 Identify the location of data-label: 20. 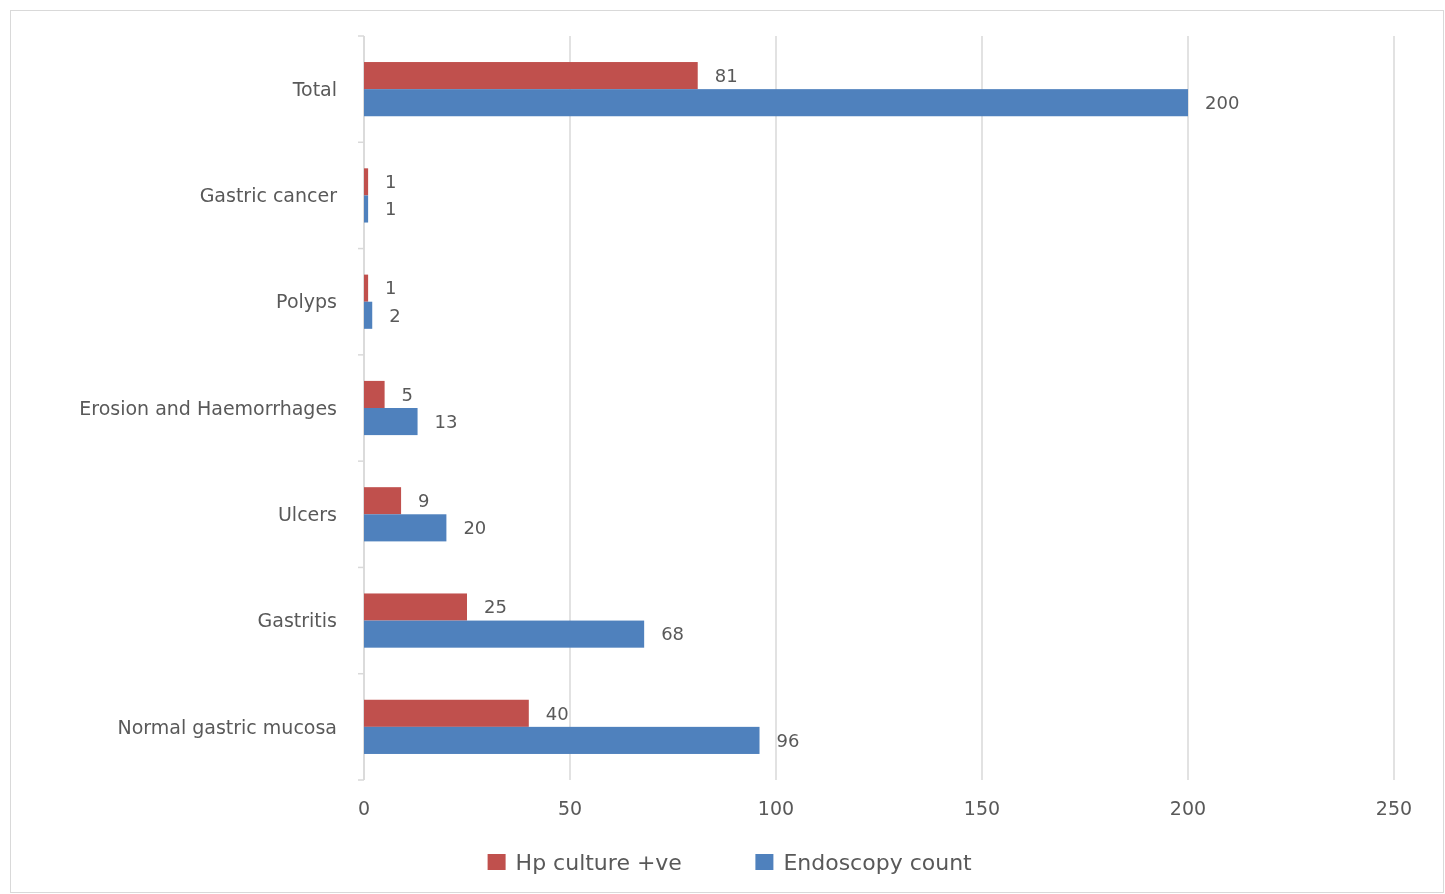
(475, 528).